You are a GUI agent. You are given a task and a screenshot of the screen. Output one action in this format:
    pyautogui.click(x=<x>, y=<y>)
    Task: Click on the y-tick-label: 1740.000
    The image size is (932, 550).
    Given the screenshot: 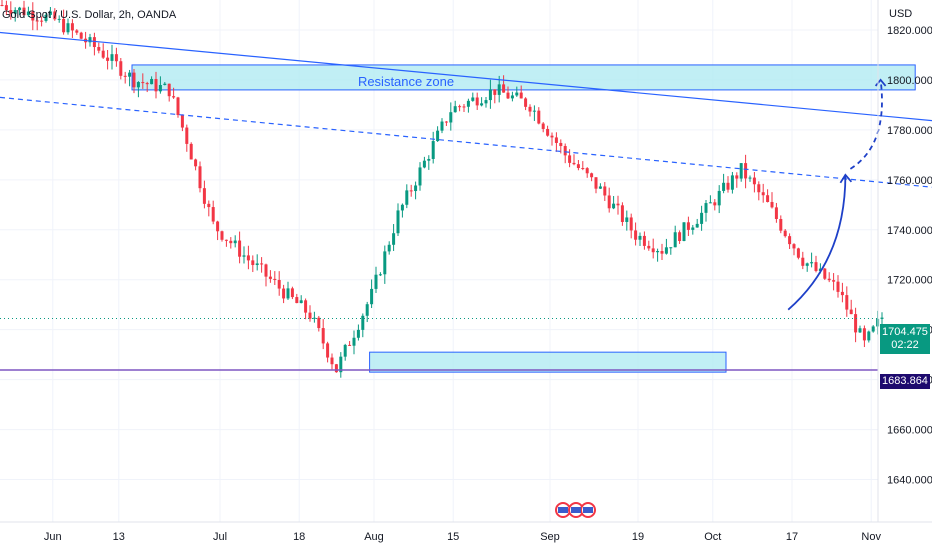 What is the action you would take?
    pyautogui.click(x=909, y=231)
    